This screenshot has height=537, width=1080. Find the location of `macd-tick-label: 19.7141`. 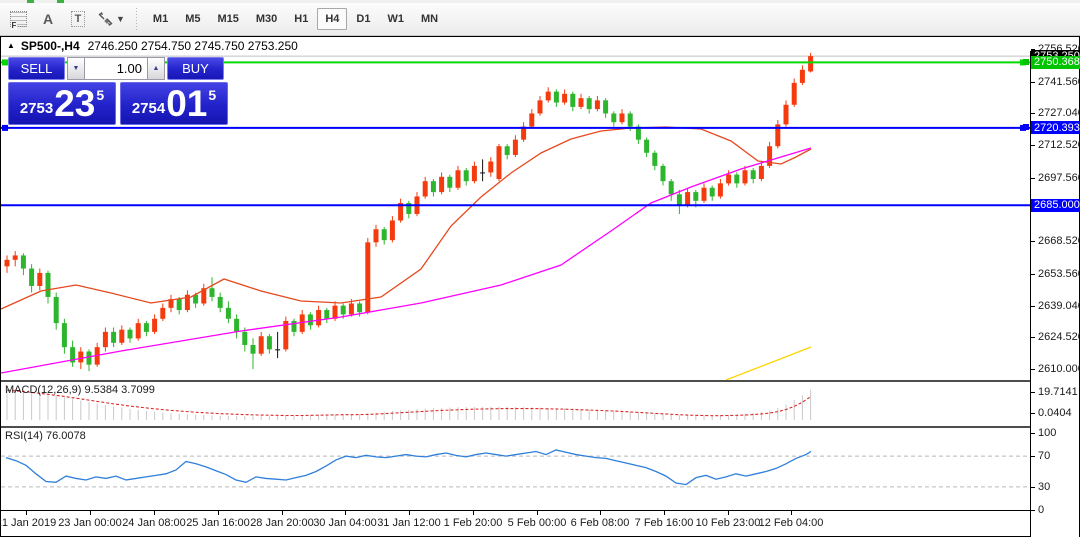

macd-tick-label: 19.7141 is located at coordinates (1058, 392).